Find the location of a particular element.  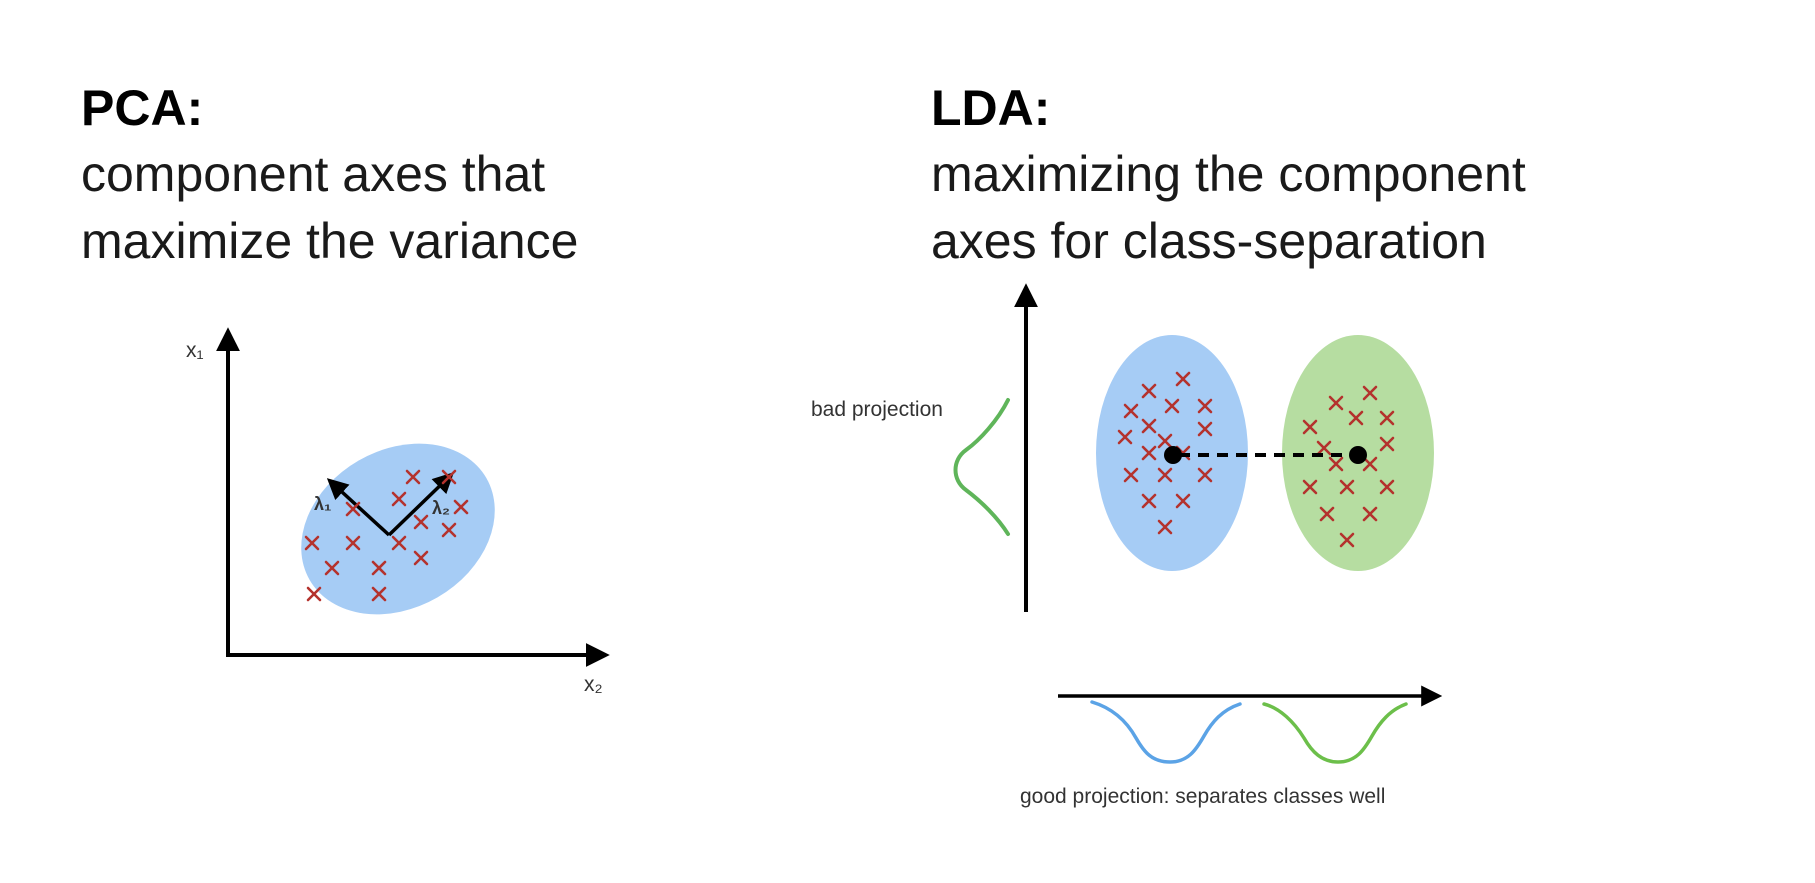

lda-subtitle-line-1: maximizing the component is located at coordinates (1228, 174).